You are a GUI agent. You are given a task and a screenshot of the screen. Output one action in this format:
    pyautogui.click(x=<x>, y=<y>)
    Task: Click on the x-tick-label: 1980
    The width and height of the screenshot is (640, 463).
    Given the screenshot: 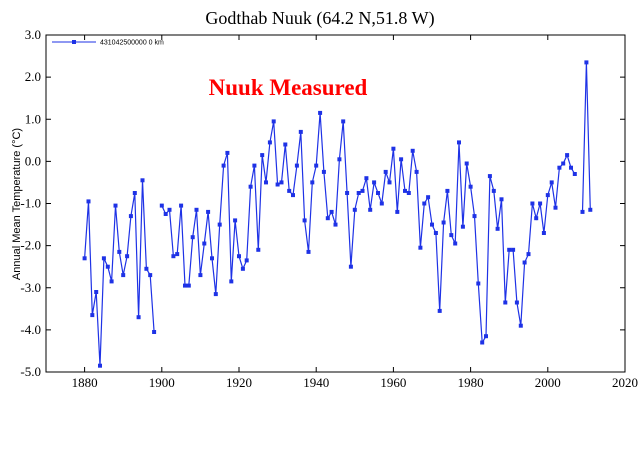 What is the action you would take?
    pyautogui.click(x=471, y=382)
    